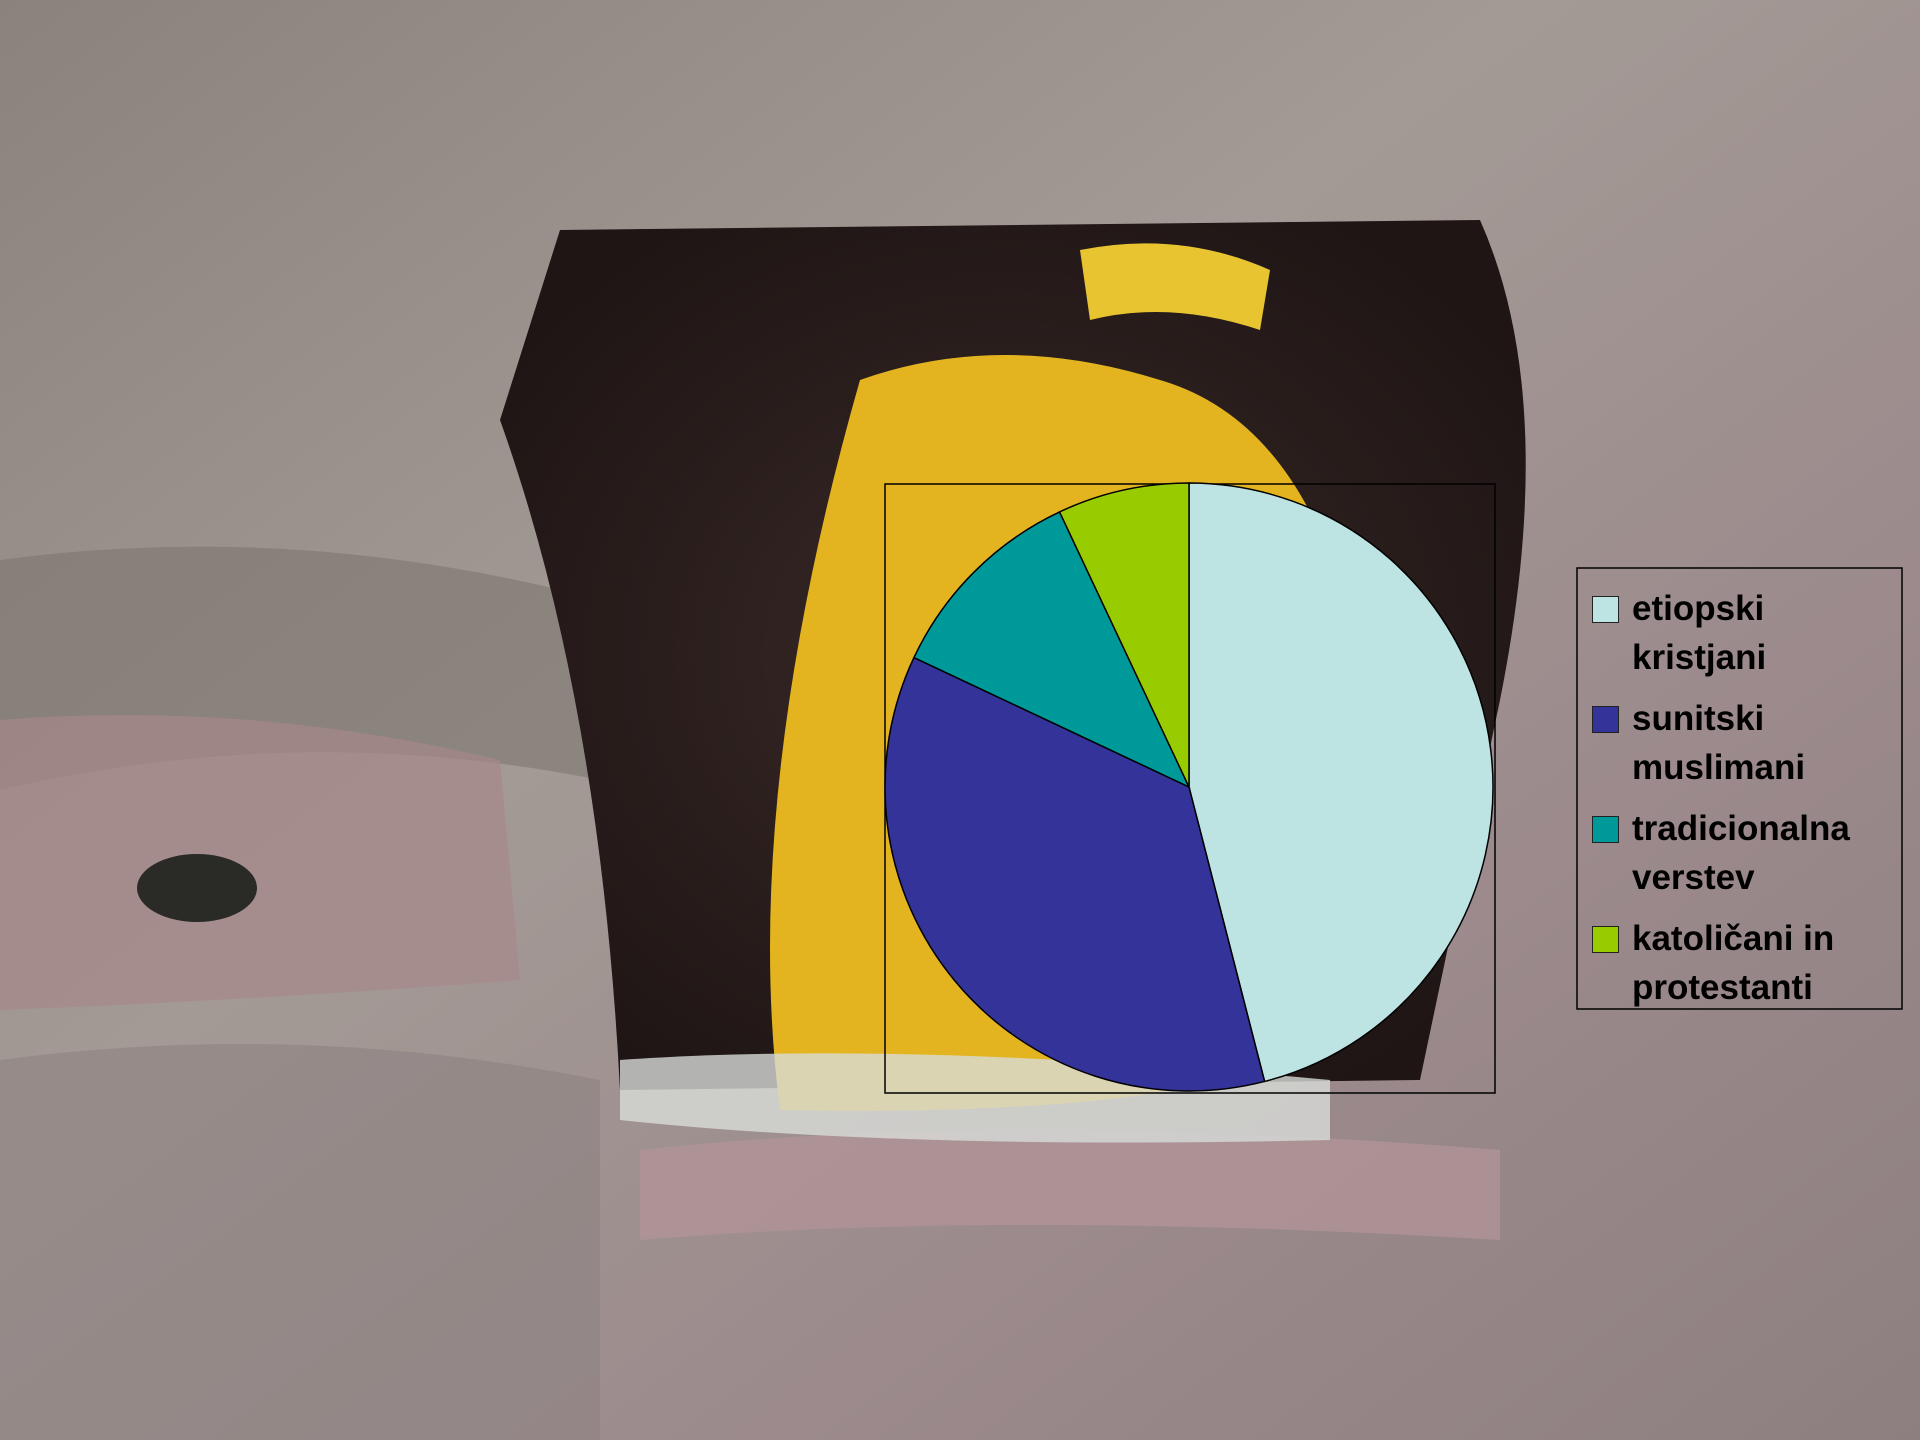 This screenshot has height=1440, width=1920. What do you see at coordinates (1733, 963) in the screenshot?
I see `legend-label: katoličani in protestanti` at bounding box center [1733, 963].